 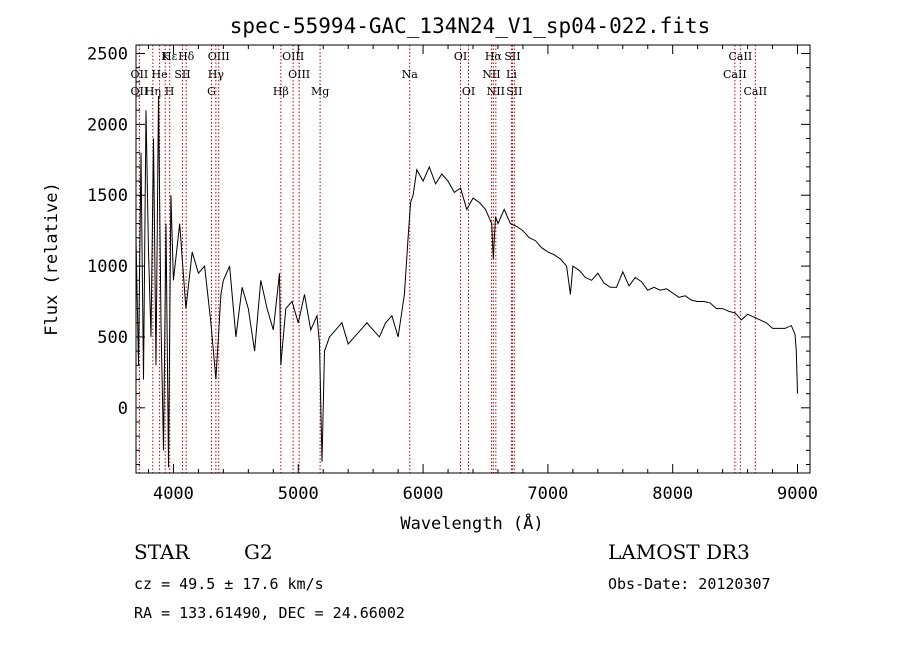 I want to click on y-tick-label: 1000, so click(x=107, y=267).